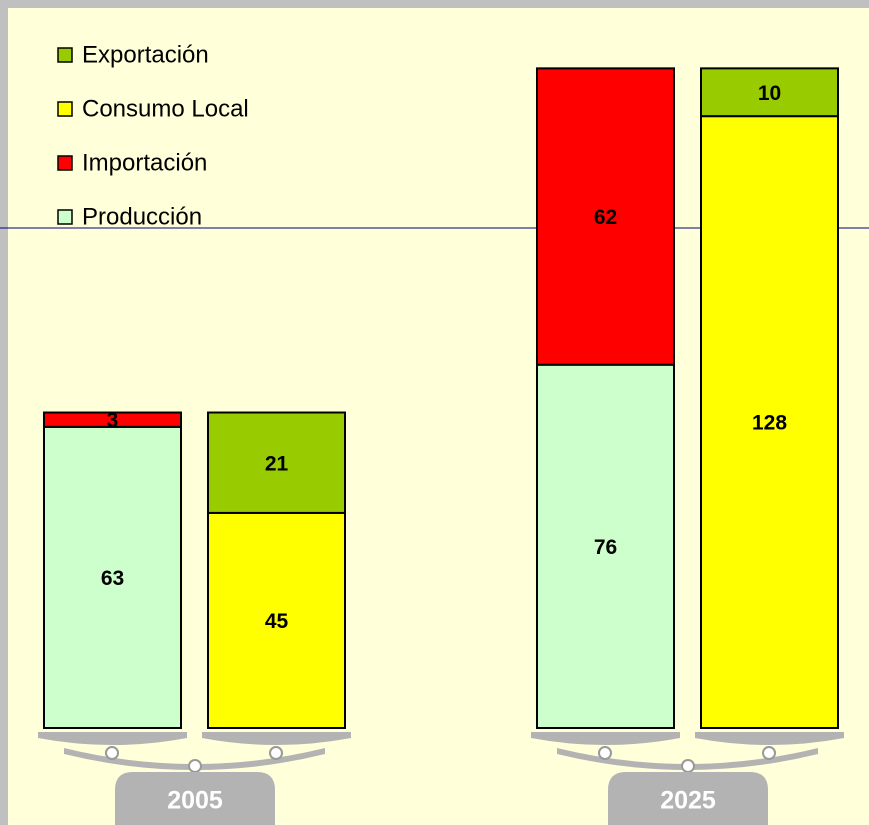  I want to click on legend-label: Importación, so click(144, 162).